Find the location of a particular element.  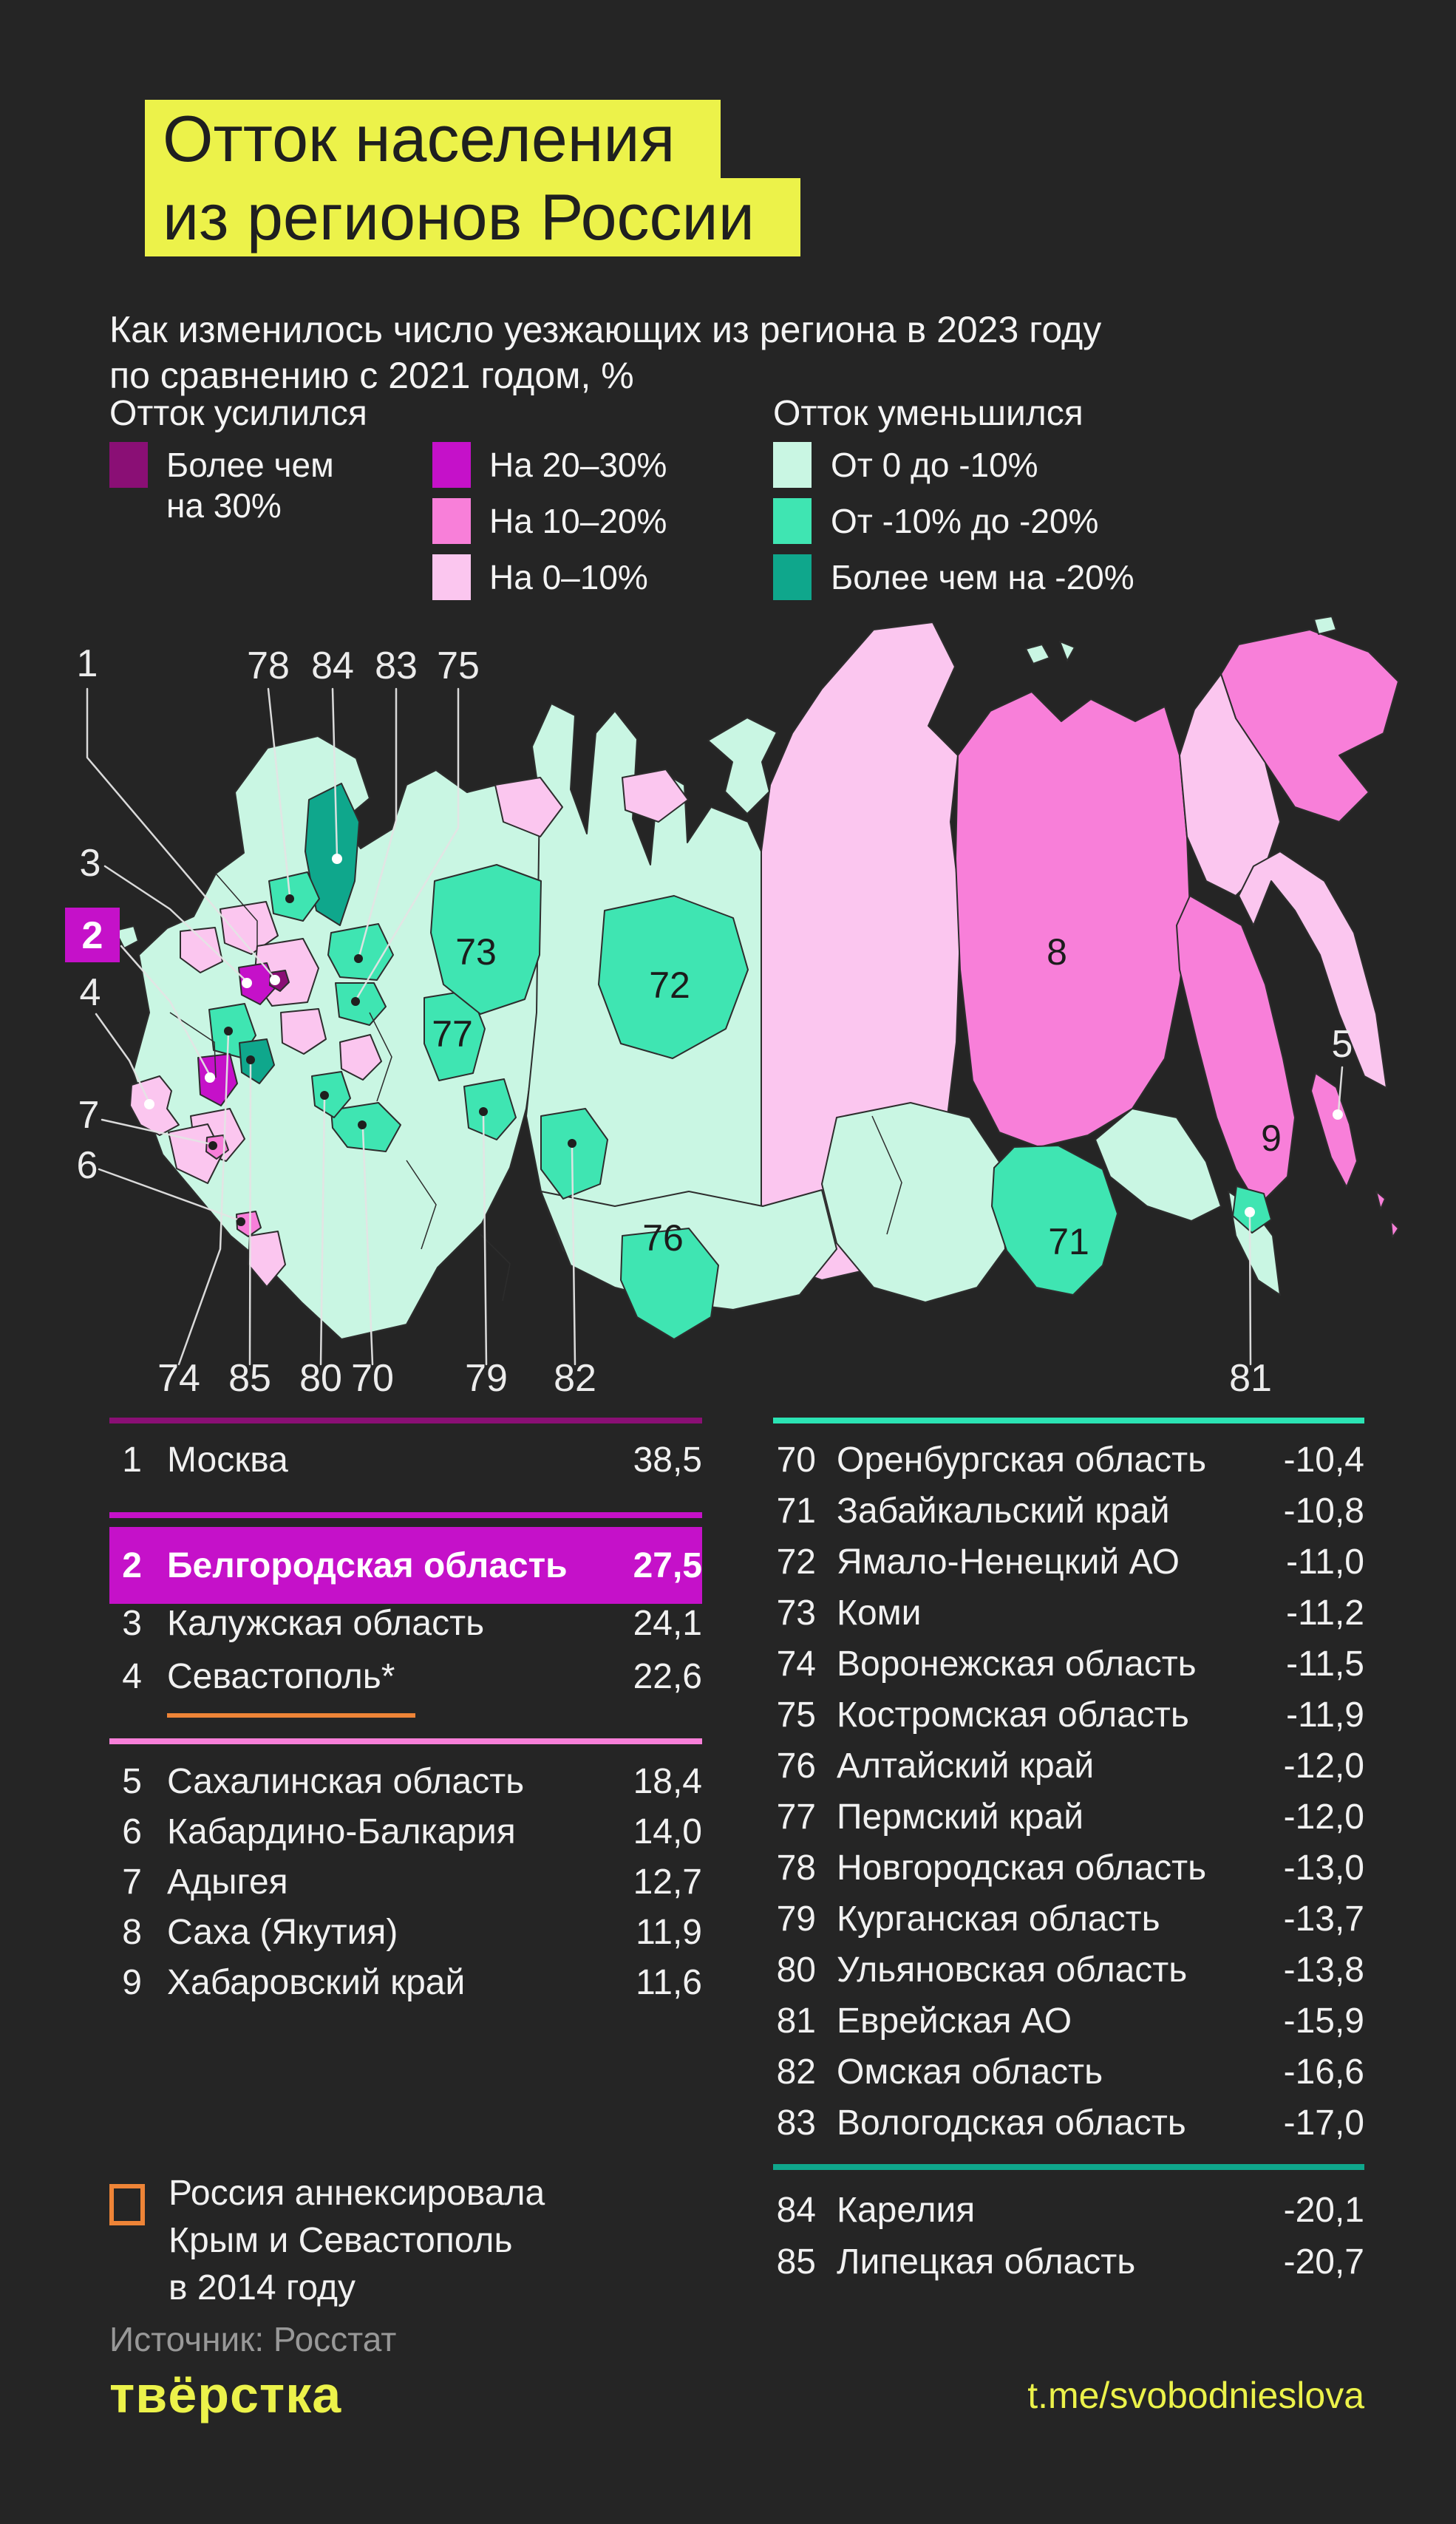

map-label-79: 79 is located at coordinates (487, 1377).